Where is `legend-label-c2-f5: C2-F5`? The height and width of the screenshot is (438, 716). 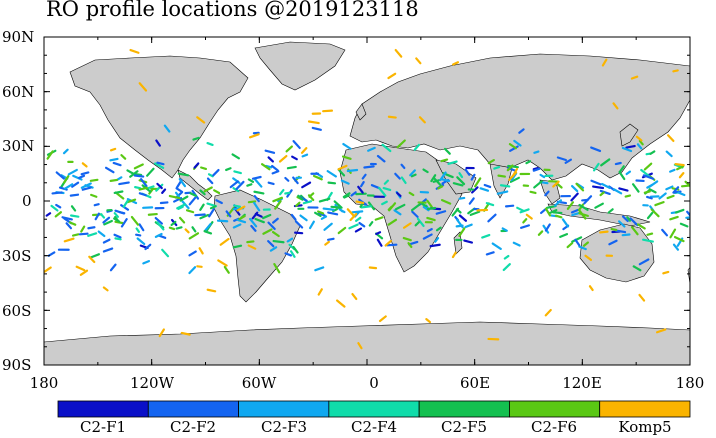 legend-label-c2-f5: C2-F5 is located at coordinates (464, 427).